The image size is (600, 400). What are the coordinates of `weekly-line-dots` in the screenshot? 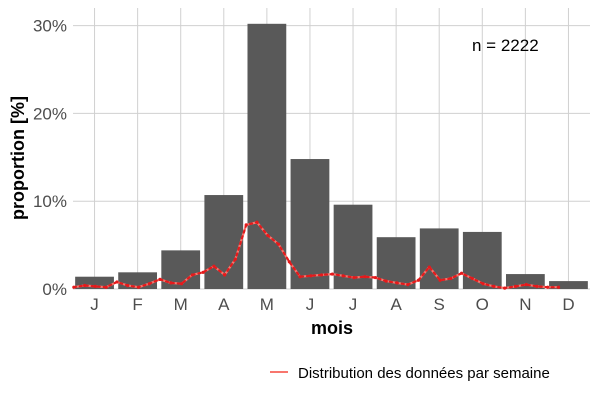 It's located at (316, 255).